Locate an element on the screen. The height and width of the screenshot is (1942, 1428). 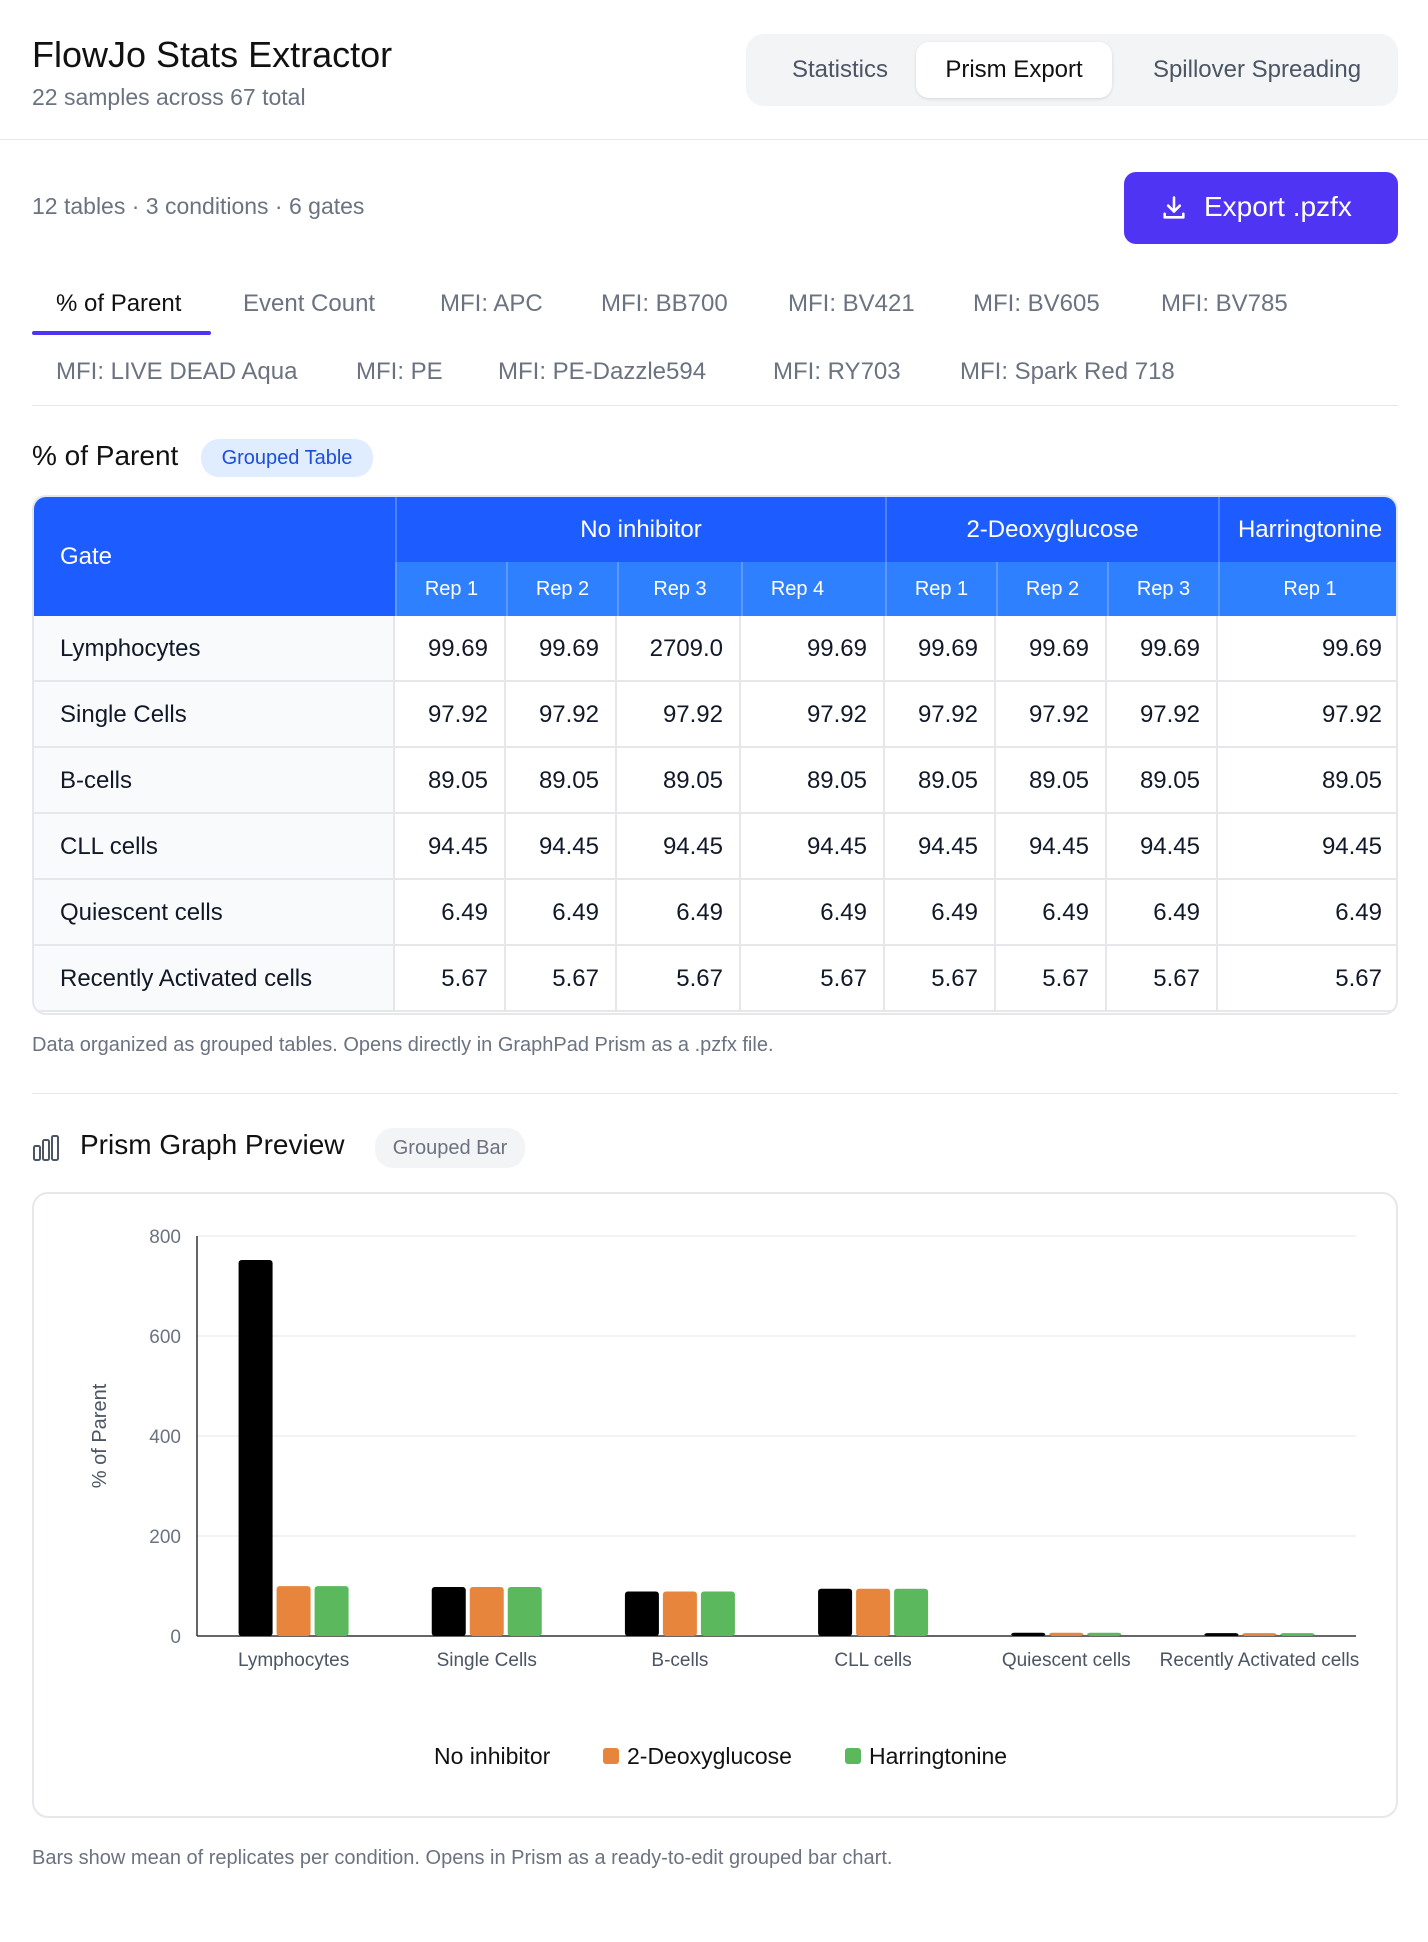
stat-tab-mfi-spark-red-718: MFI: Spark Red 718 is located at coordinates (1067, 371).